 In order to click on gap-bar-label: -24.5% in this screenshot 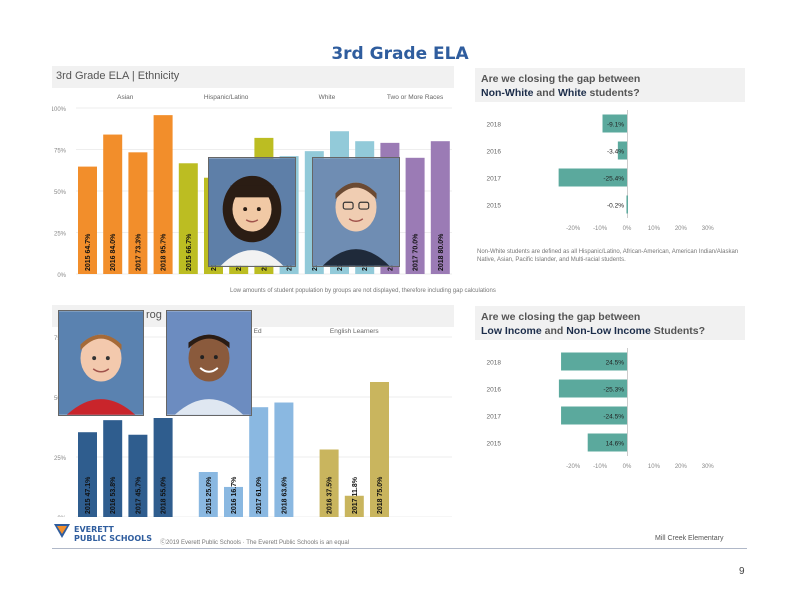, I will do `click(613, 417)`.